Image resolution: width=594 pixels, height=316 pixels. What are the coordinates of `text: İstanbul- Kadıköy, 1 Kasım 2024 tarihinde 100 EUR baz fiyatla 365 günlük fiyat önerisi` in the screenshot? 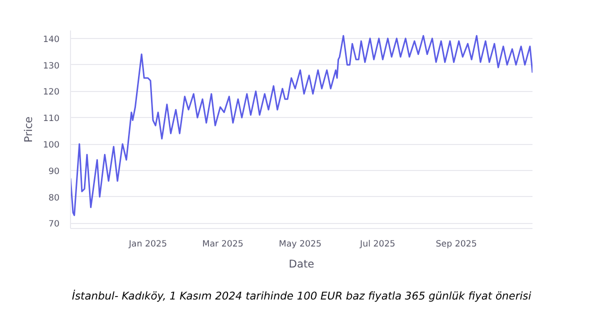 It's located at (302, 296).